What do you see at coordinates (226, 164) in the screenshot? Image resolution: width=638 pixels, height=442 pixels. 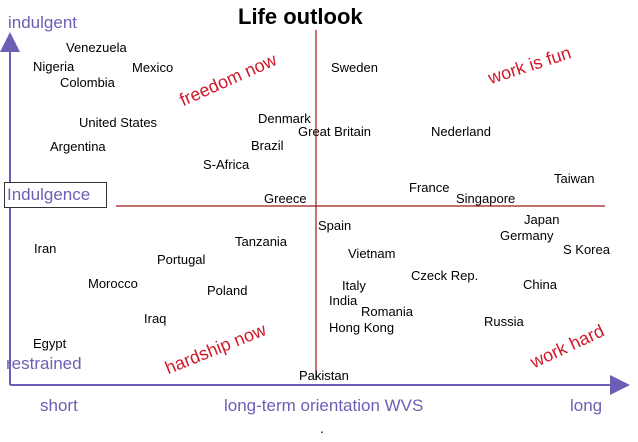 I see `country-label: S-Africa` at bounding box center [226, 164].